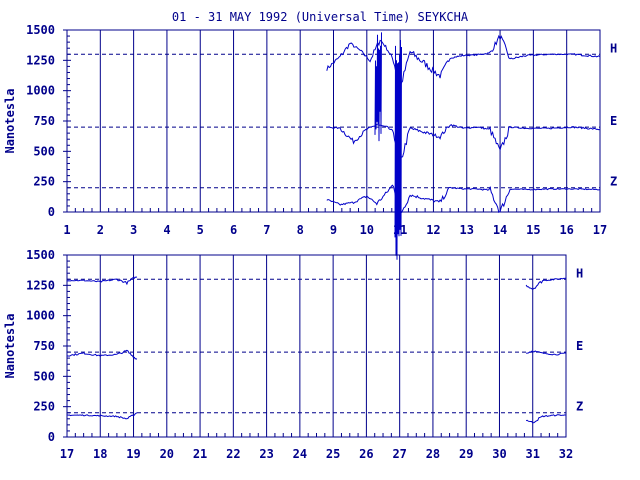 Image resolution: width=640 pixels, height=480 pixels. I want to click on x-tick-label: 10, so click(367, 230).